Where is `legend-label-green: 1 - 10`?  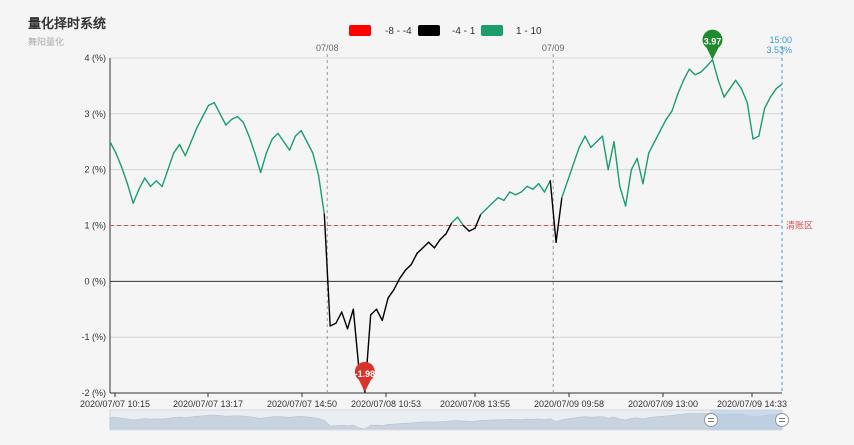
legend-label-green: 1 - 10 is located at coordinates (529, 31).